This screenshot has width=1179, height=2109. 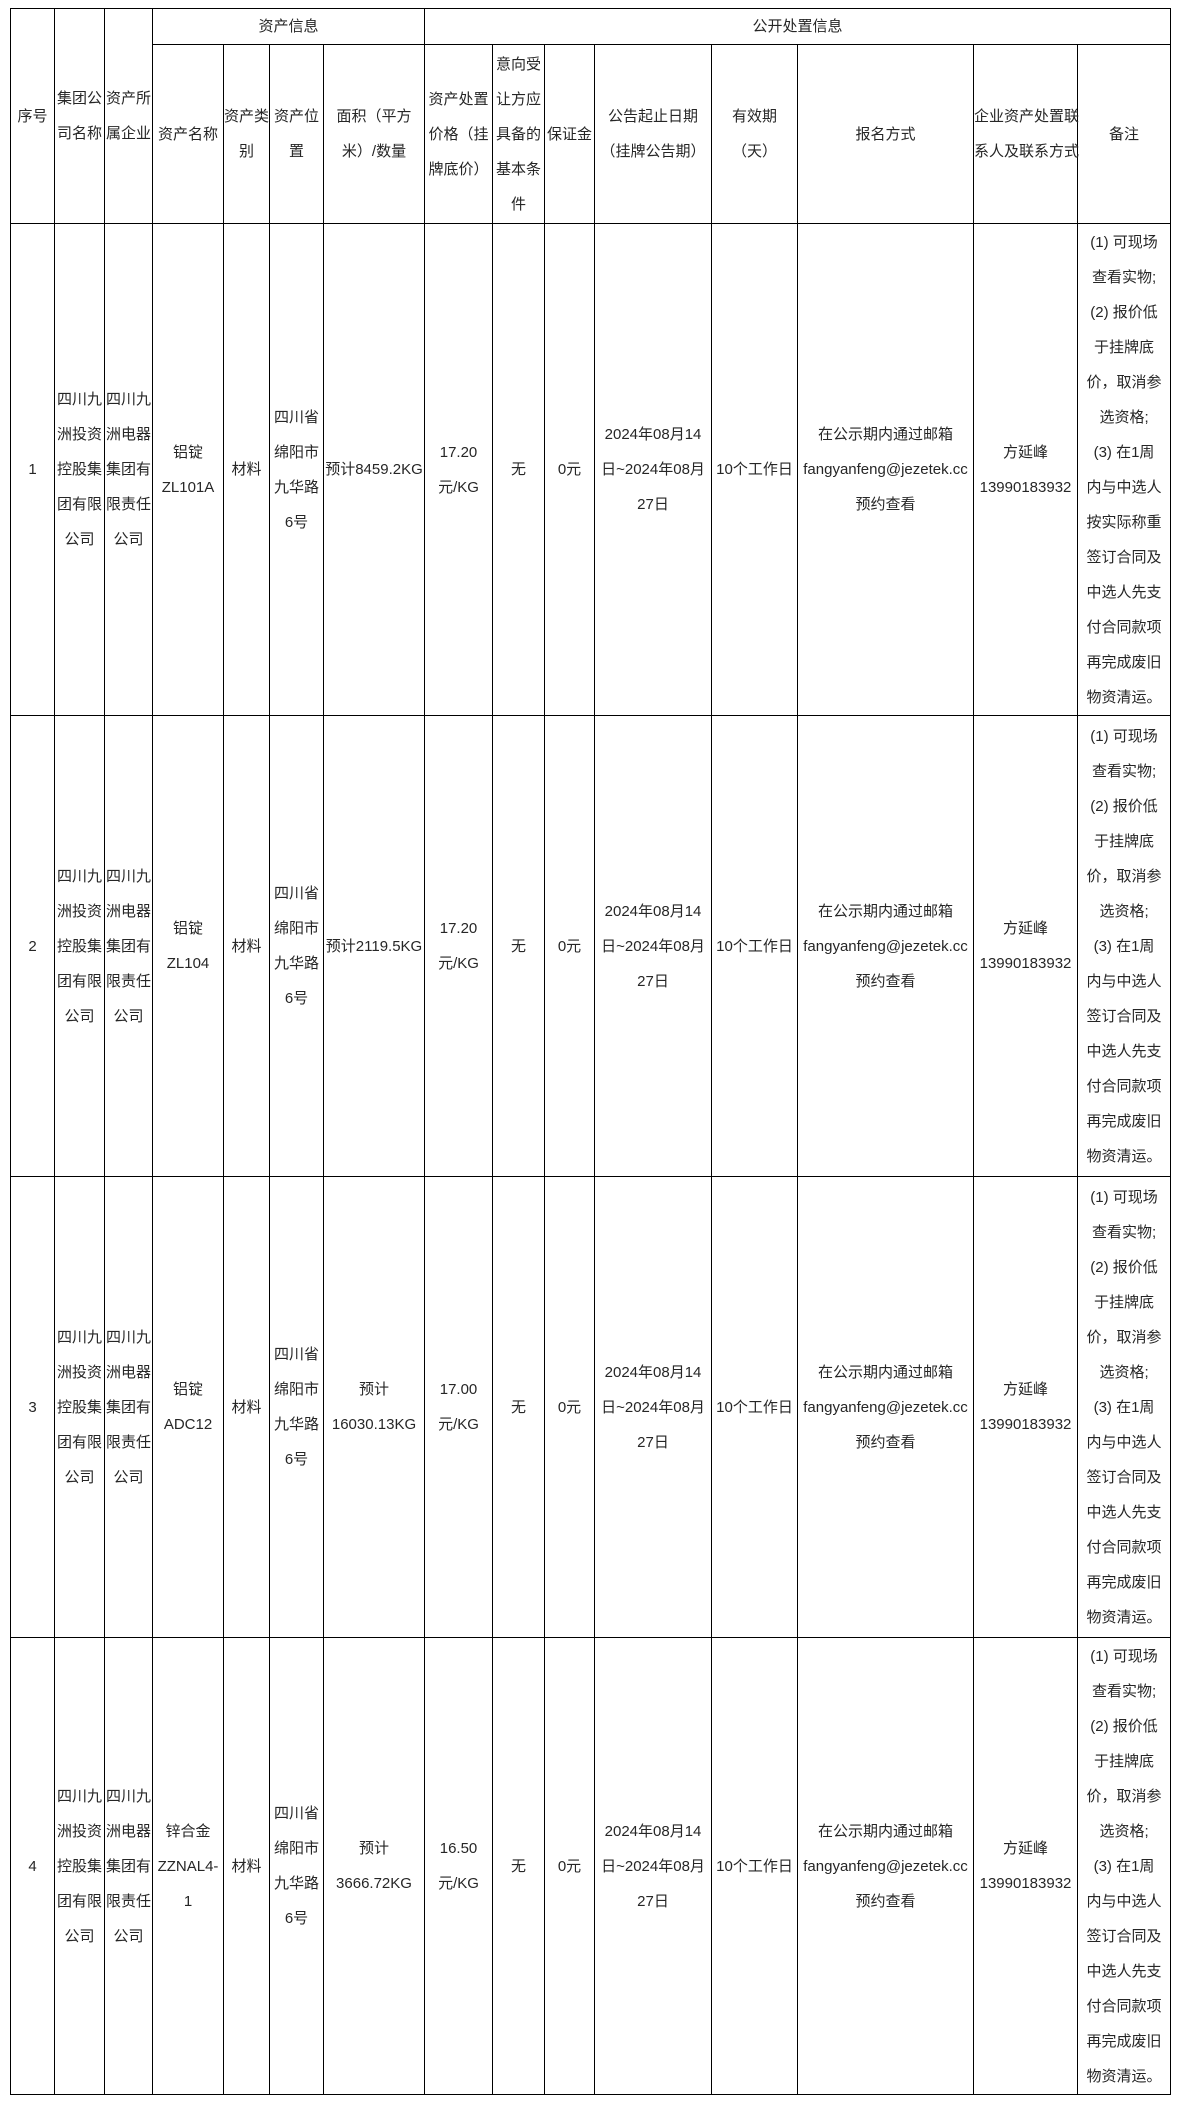 I want to click on header-owner-company: 资产所 属企业, so click(x=128, y=116).